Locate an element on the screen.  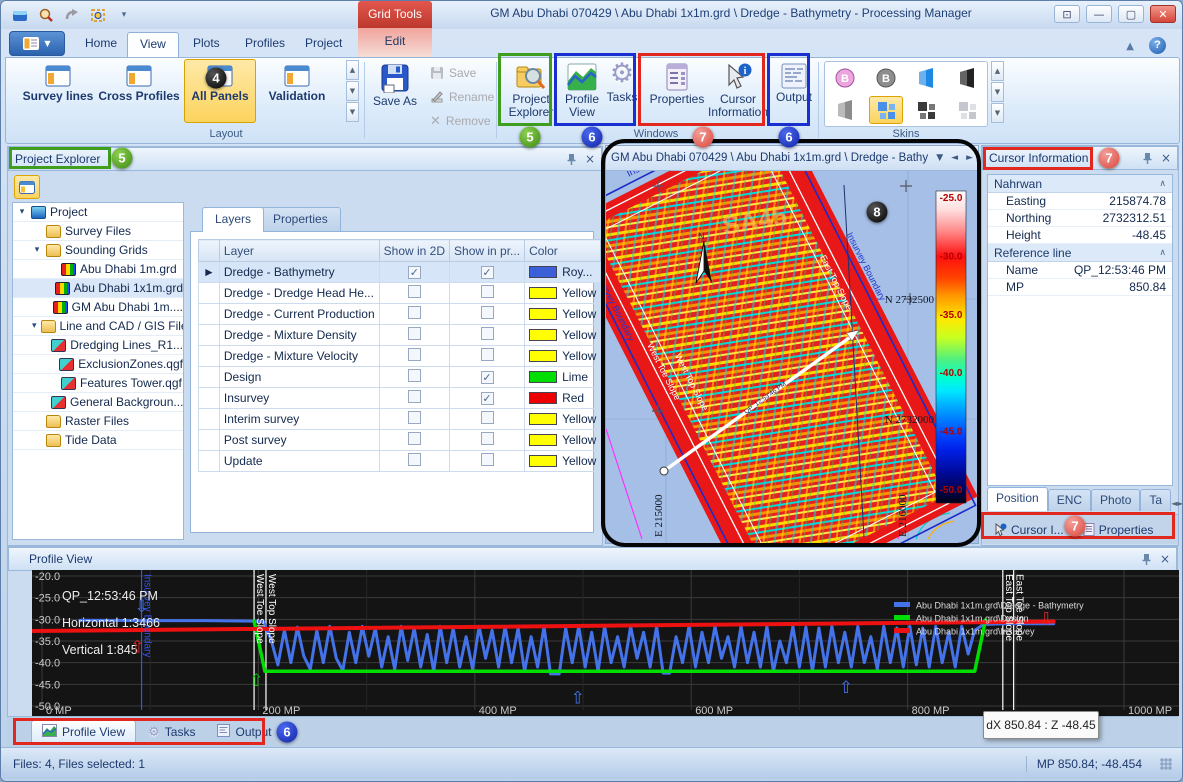
layer-row: Post survey Yellow is located at coordinates (400, 440).